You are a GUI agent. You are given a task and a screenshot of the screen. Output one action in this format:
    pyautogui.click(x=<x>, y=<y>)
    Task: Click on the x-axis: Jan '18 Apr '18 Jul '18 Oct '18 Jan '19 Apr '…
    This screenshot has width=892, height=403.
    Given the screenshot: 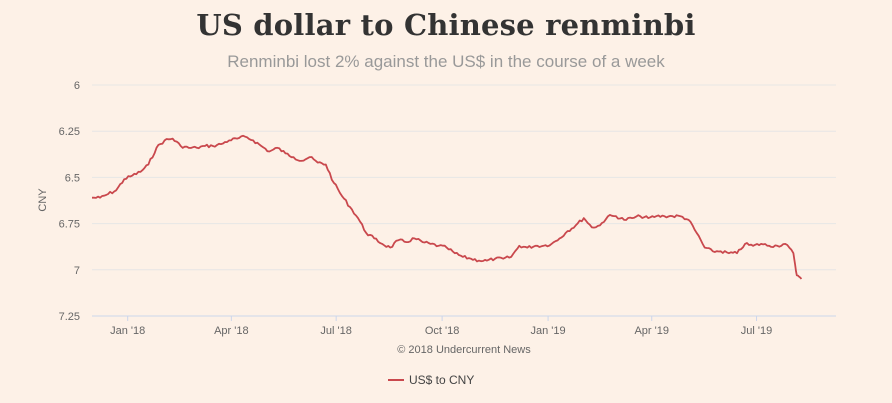 What is the action you would take?
    pyautogui.click(x=464, y=326)
    